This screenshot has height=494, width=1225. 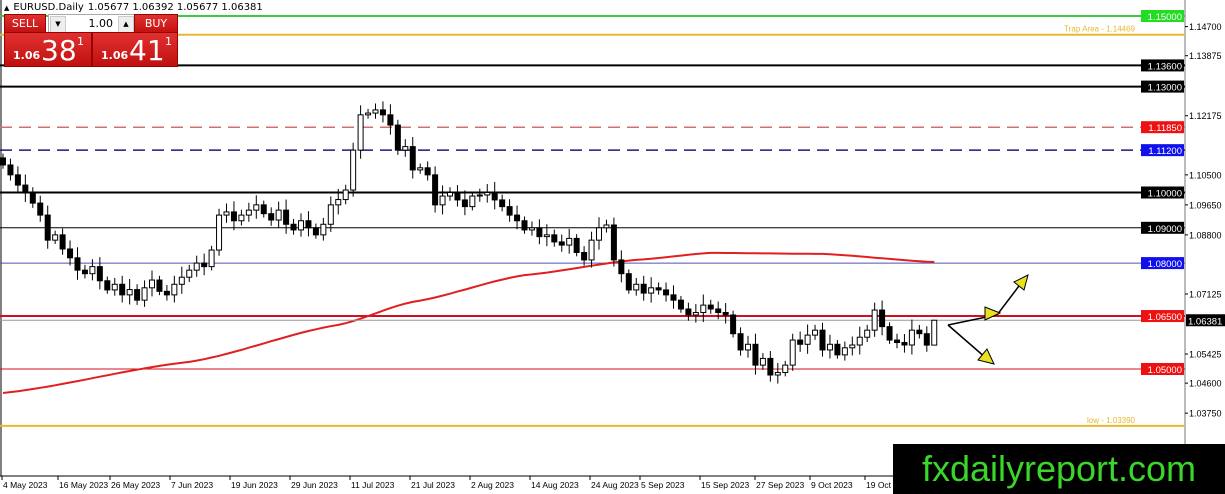 I want to click on level-text: Trap Area - 1.14469, so click(x=1099, y=29).